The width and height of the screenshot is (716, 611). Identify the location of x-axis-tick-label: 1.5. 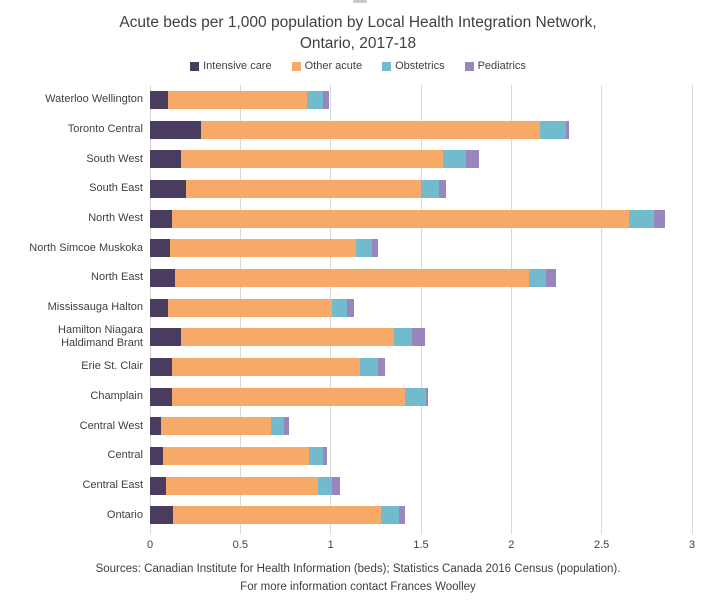
(421, 545).